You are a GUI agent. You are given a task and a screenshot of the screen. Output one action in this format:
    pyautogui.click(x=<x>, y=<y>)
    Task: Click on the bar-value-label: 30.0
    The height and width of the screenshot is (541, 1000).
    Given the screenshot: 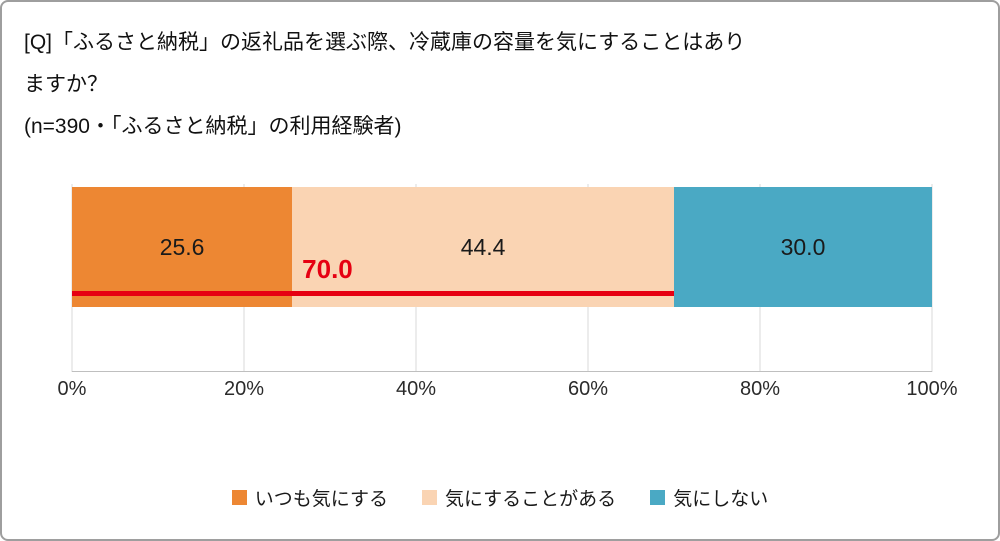 What is the action you would take?
    pyautogui.click(x=803, y=246)
    